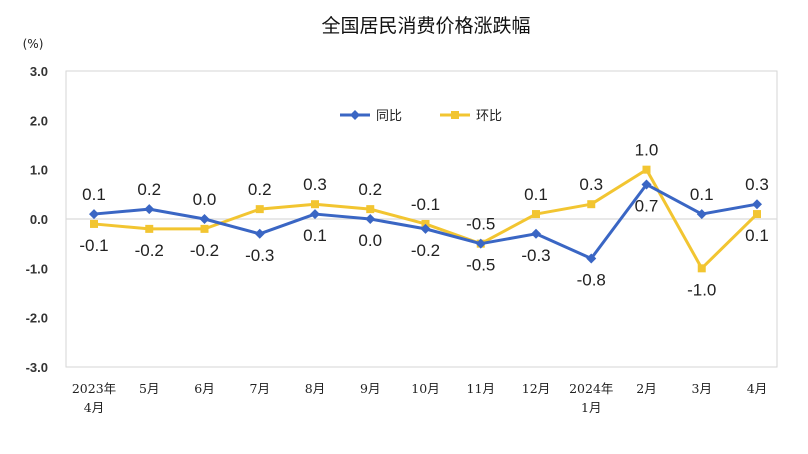 Image resolution: width=808 pixels, height=454 pixels. I want to click on y-tick-label: -3.0, so click(37, 367).